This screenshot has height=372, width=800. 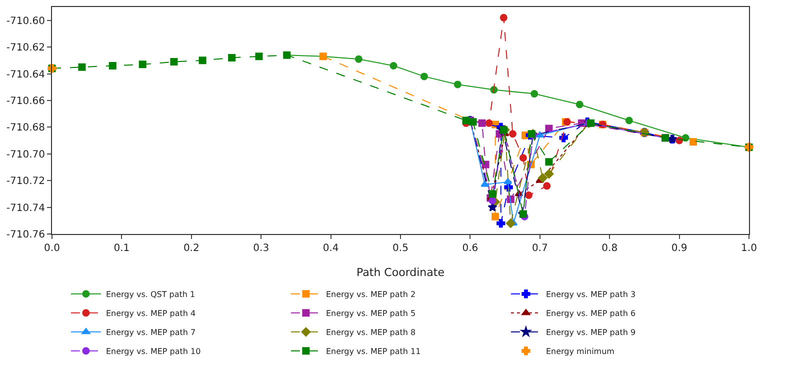 What do you see at coordinates (151, 313) in the screenshot?
I see `legend-label: Energy vs. MEP path 4` at bounding box center [151, 313].